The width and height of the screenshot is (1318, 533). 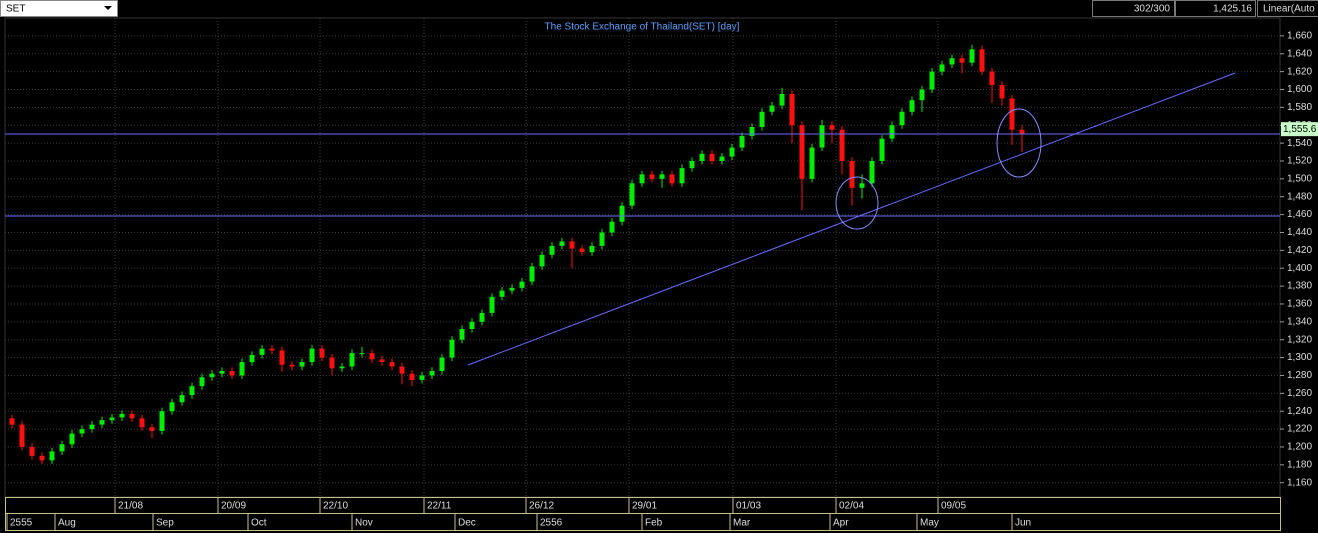 What do you see at coordinates (364, 523) in the screenshot?
I see `month-label: Nov` at bounding box center [364, 523].